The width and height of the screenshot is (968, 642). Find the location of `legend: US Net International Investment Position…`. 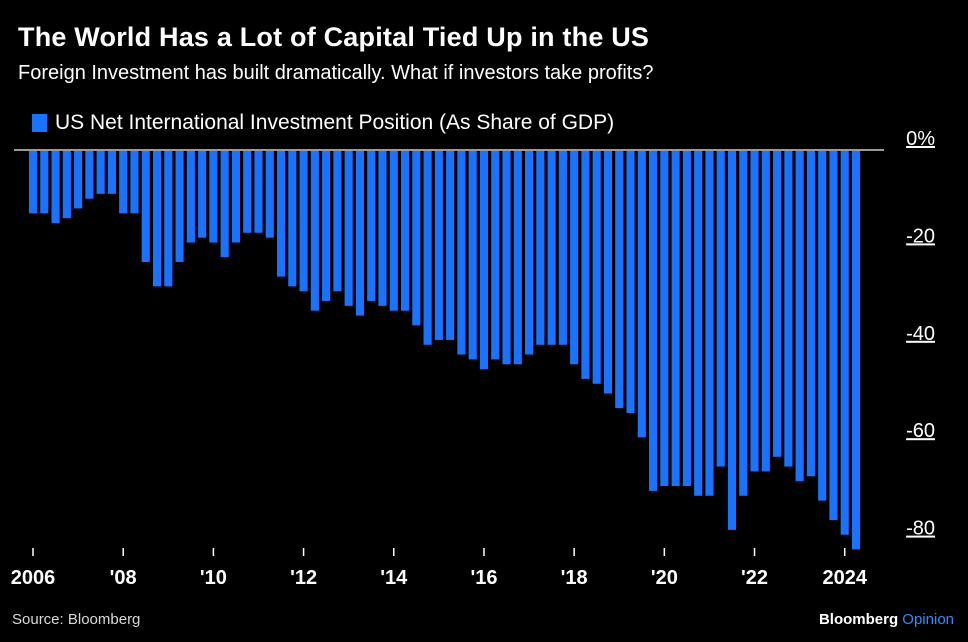

legend: US Net International Investment Position… is located at coordinates (323, 123).